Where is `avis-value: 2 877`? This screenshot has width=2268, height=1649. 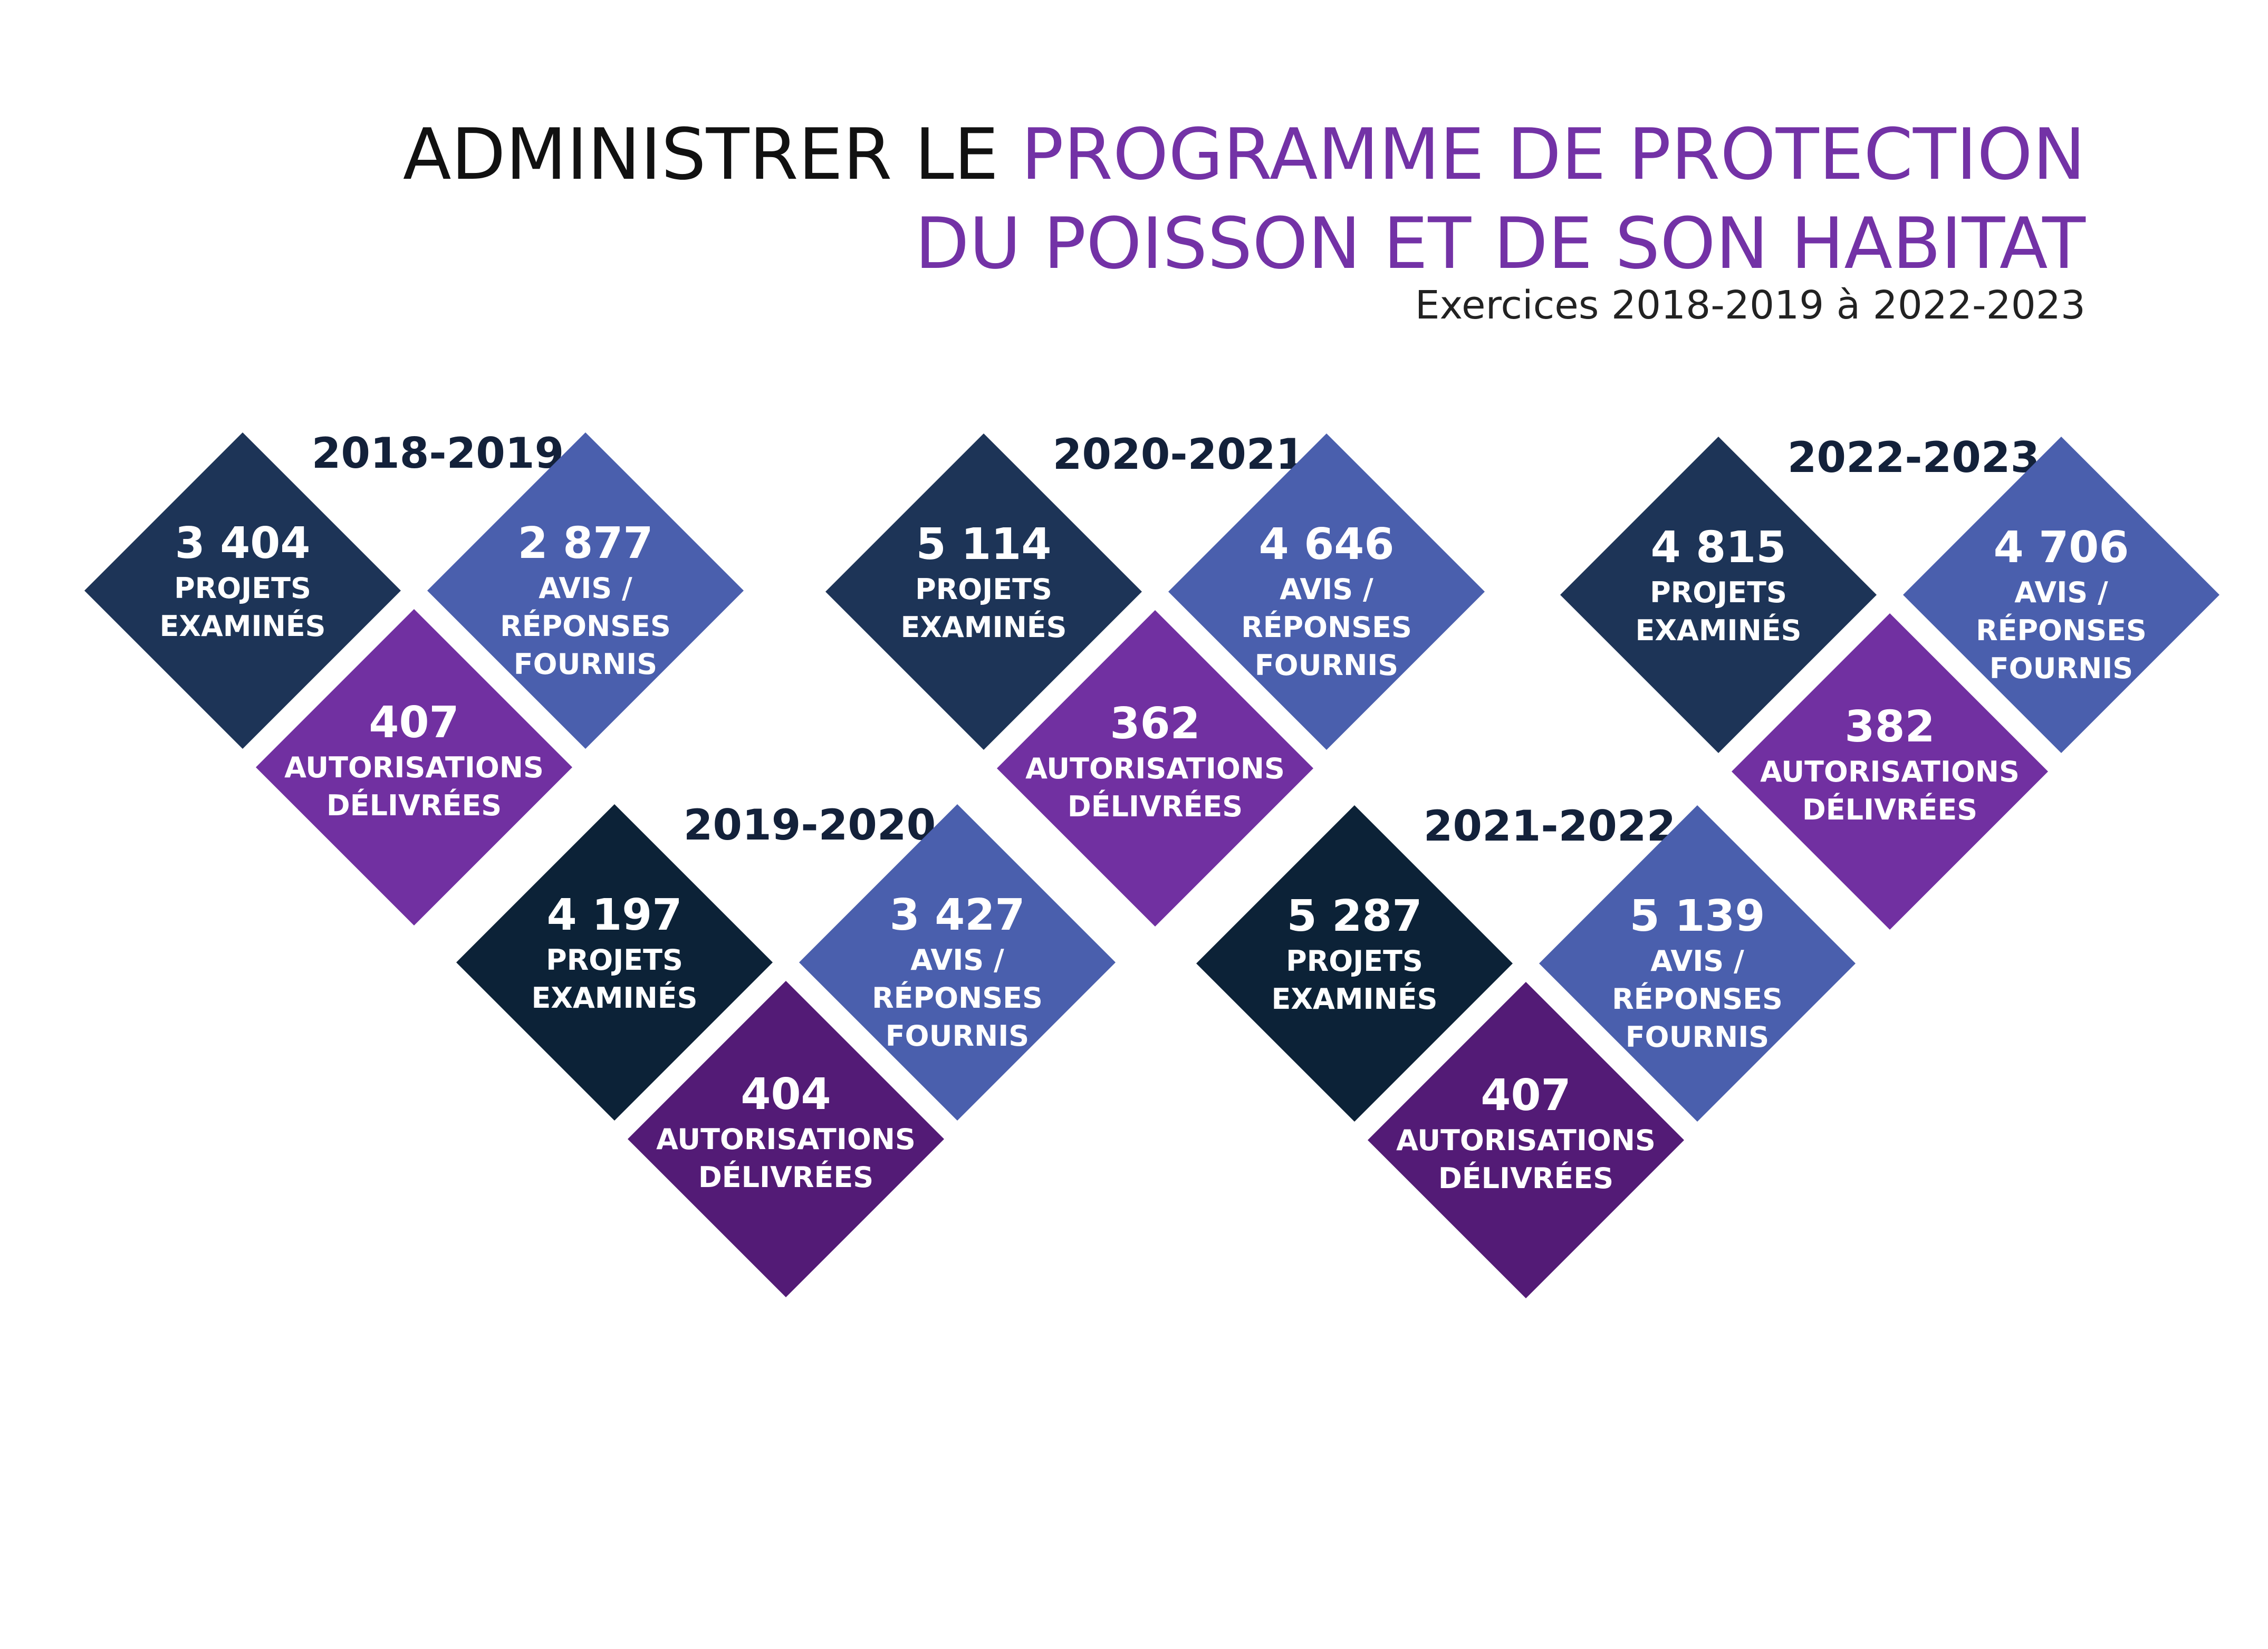 avis-value: 2 877 is located at coordinates (585, 543).